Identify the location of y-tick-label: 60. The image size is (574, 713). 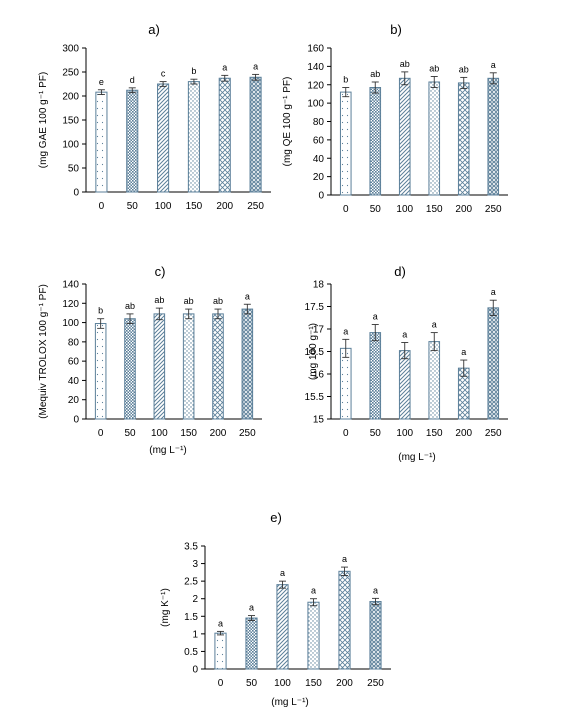
(74, 362).